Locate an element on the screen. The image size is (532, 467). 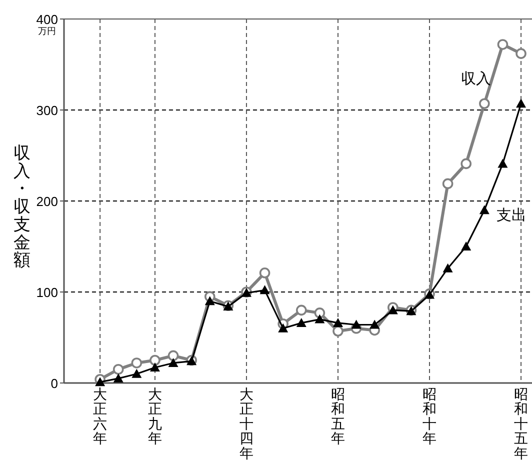
y-tick-label: 200 is located at coordinates (47, 201).